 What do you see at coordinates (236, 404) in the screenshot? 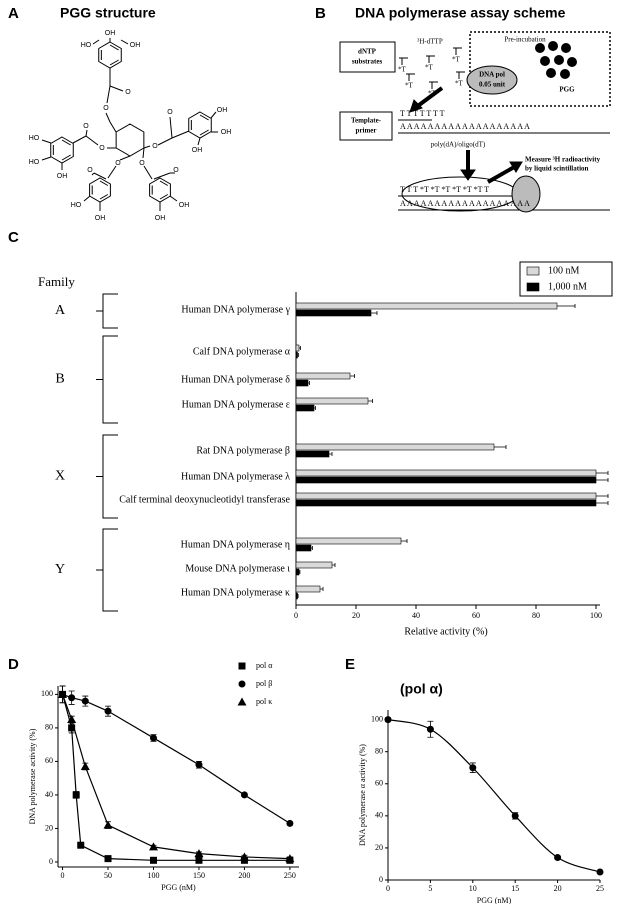
I see `category-label: Human DNA polymerase ε` at bounding box center [236, 404].